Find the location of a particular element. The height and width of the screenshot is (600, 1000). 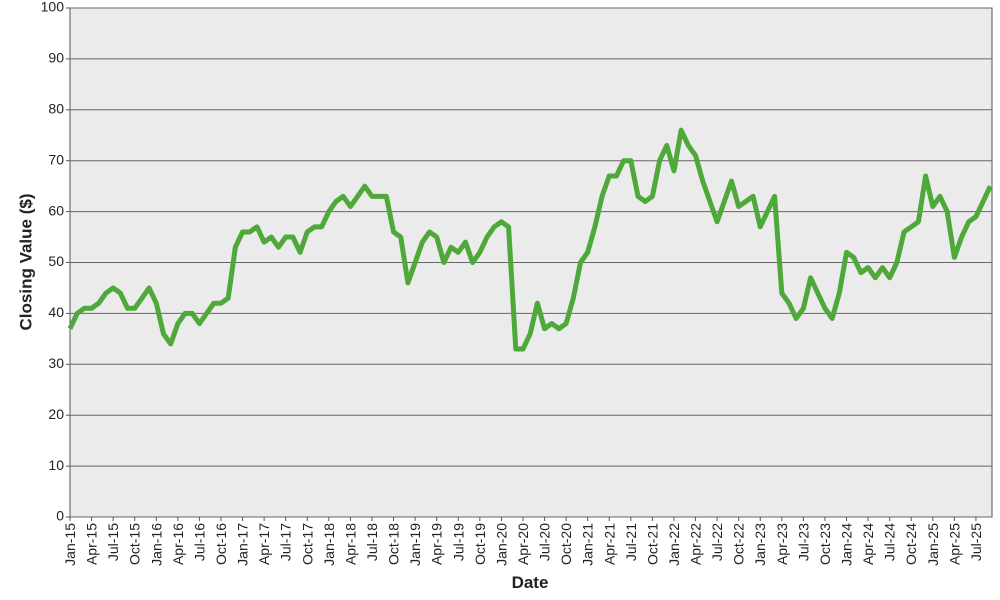

x-tick-label: Jan-16 is located at coordinates (156, 544).